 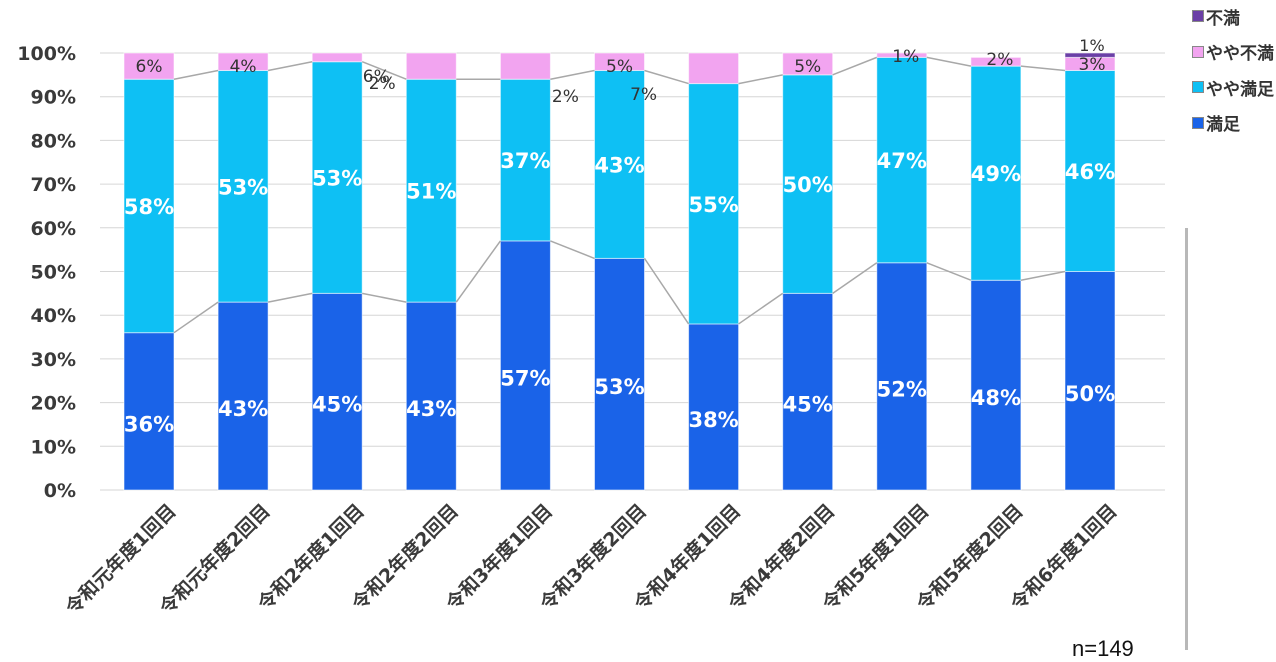 I want to click on data-label: 7%, so click(x=643, y=95).